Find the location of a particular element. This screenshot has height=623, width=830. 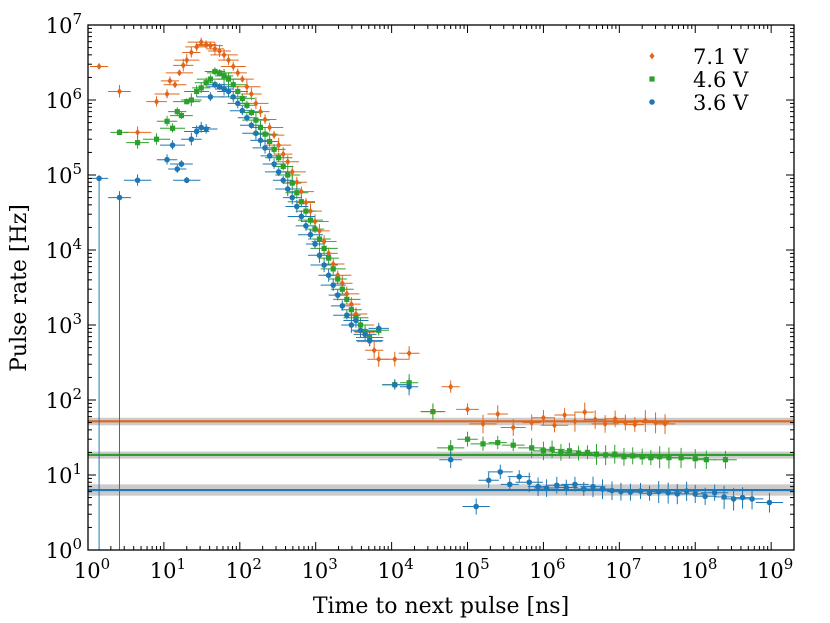

y-tick-label: 10⁴ is located at coordinates (64, 249).